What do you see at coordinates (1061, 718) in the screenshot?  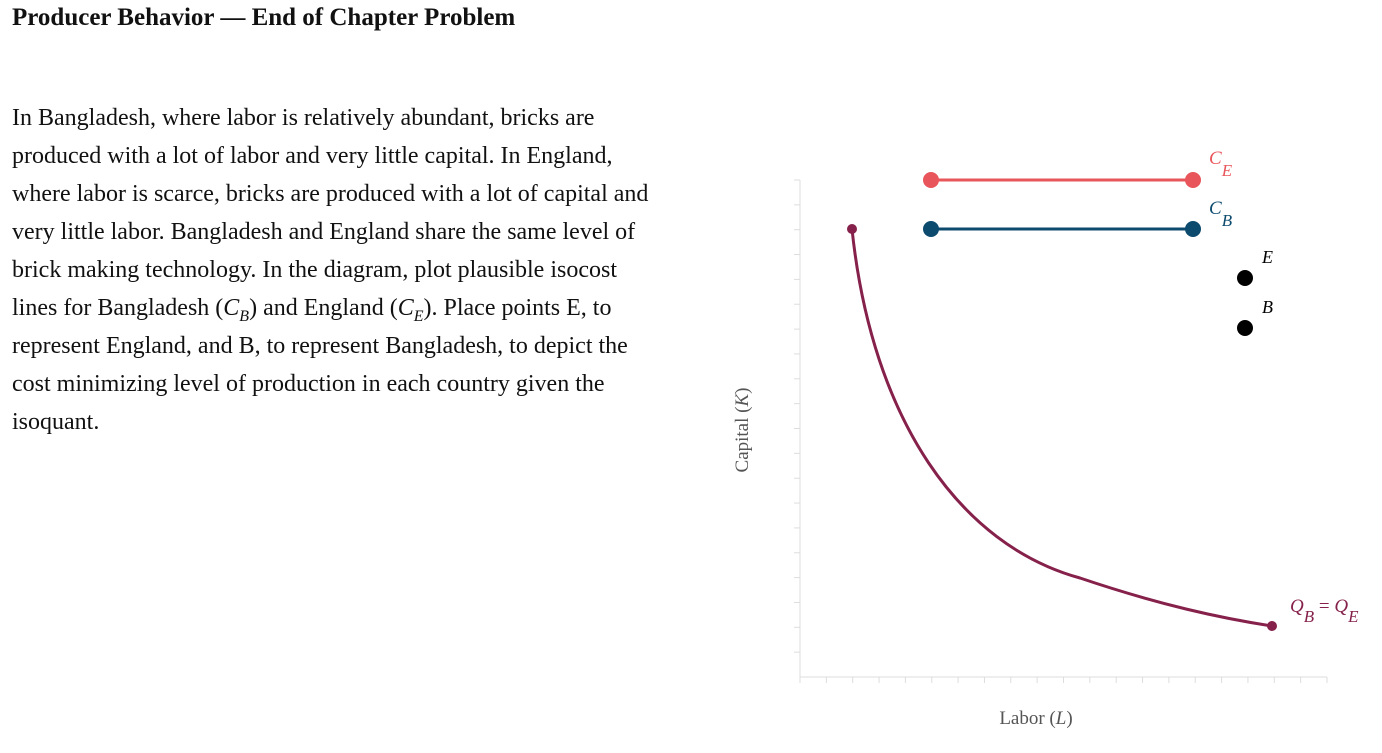 I see `label-part: L` at bounding box center [1061, 718].